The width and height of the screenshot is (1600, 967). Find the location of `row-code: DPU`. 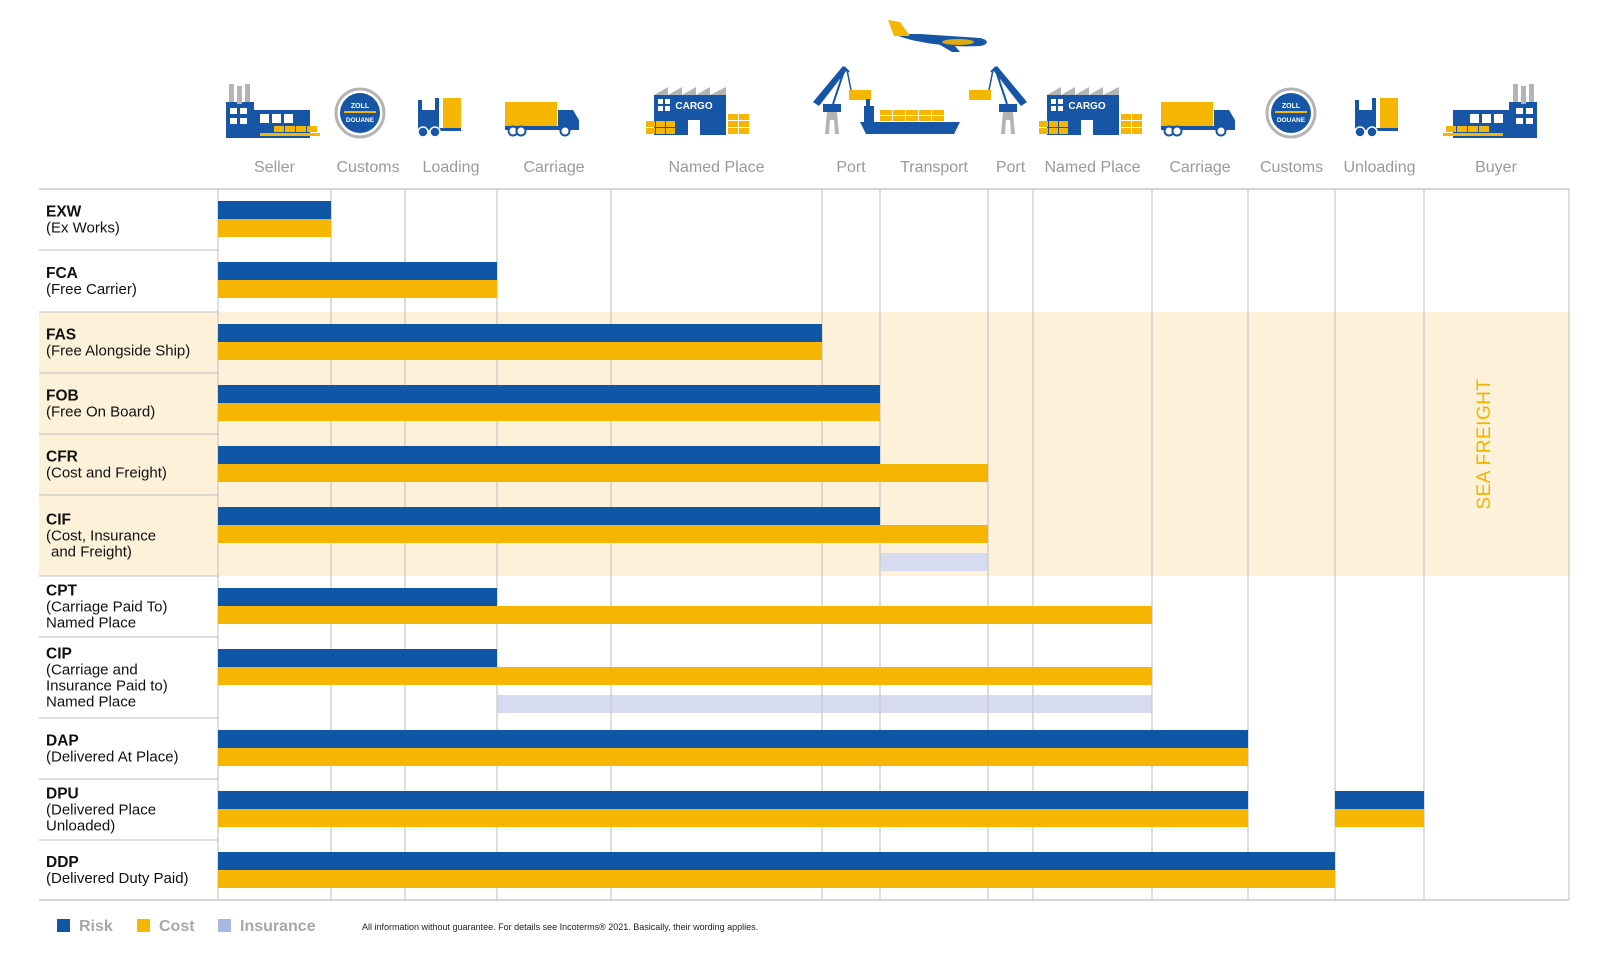

row-code: DPU is located at coordinates (62, 794).